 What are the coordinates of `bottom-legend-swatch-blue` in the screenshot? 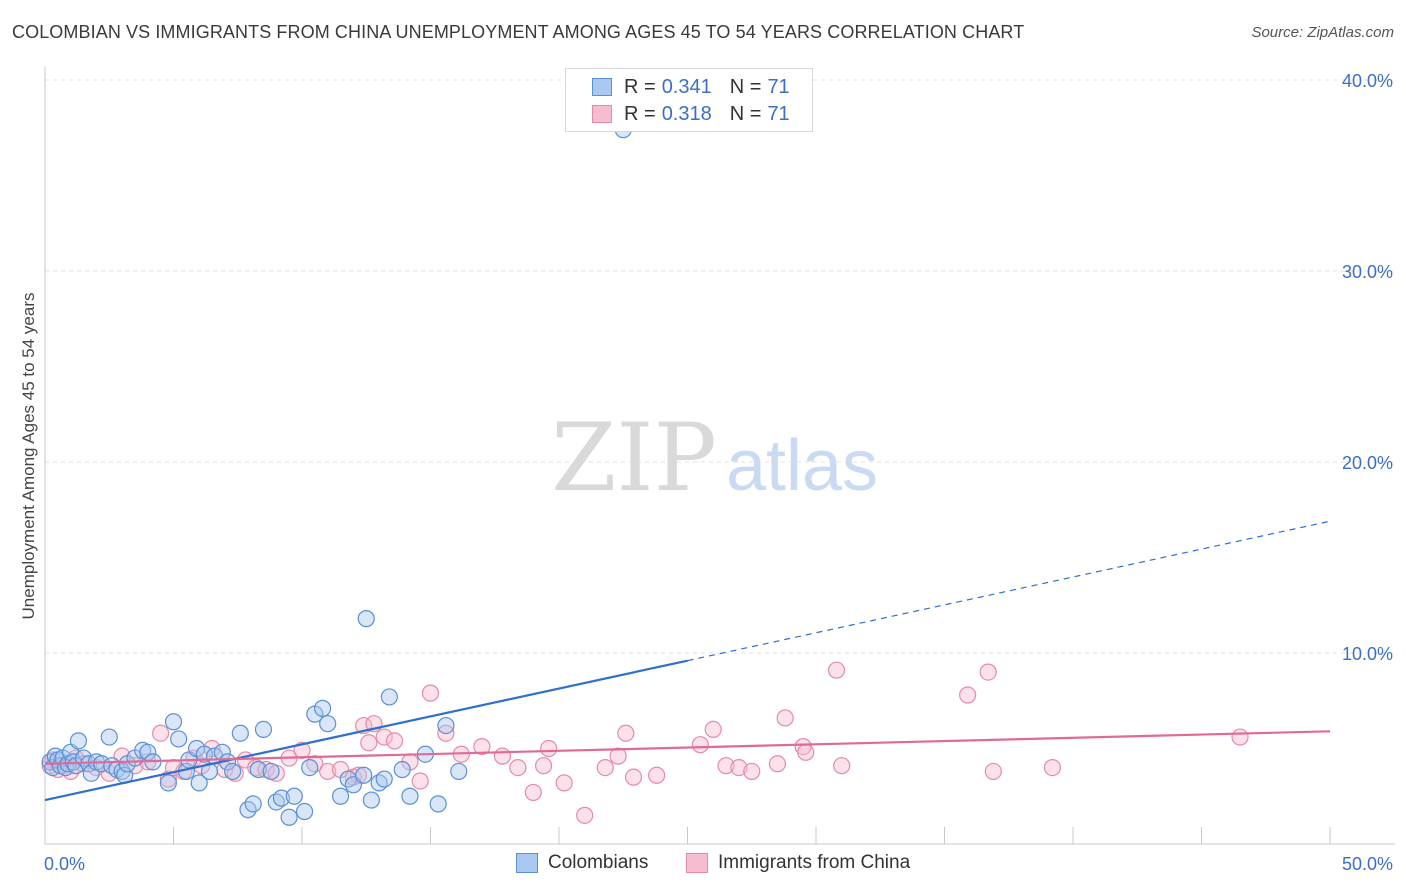 It's located at (527, 863).